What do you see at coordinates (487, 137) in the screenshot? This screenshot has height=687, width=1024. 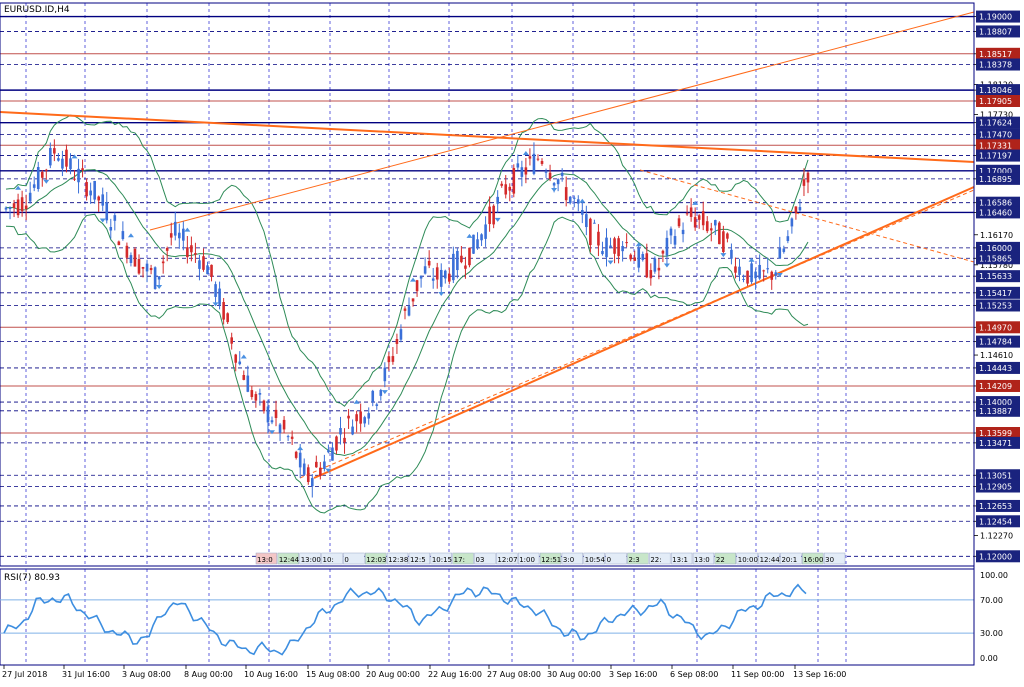 I see `trend-resistance` at bounding box center [487, 137].